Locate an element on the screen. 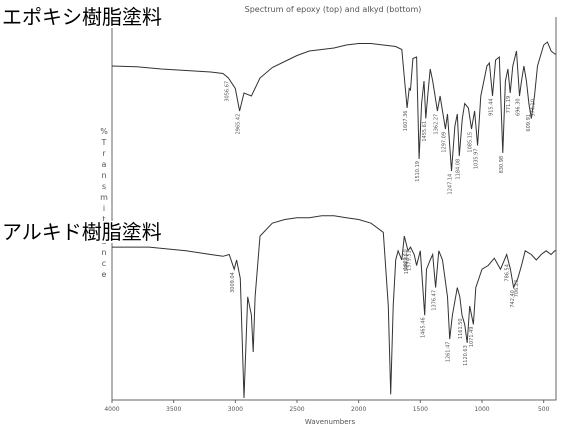 This screenshot has height=427, width=563. y-label-char: m is located at coordinates (104, 197).